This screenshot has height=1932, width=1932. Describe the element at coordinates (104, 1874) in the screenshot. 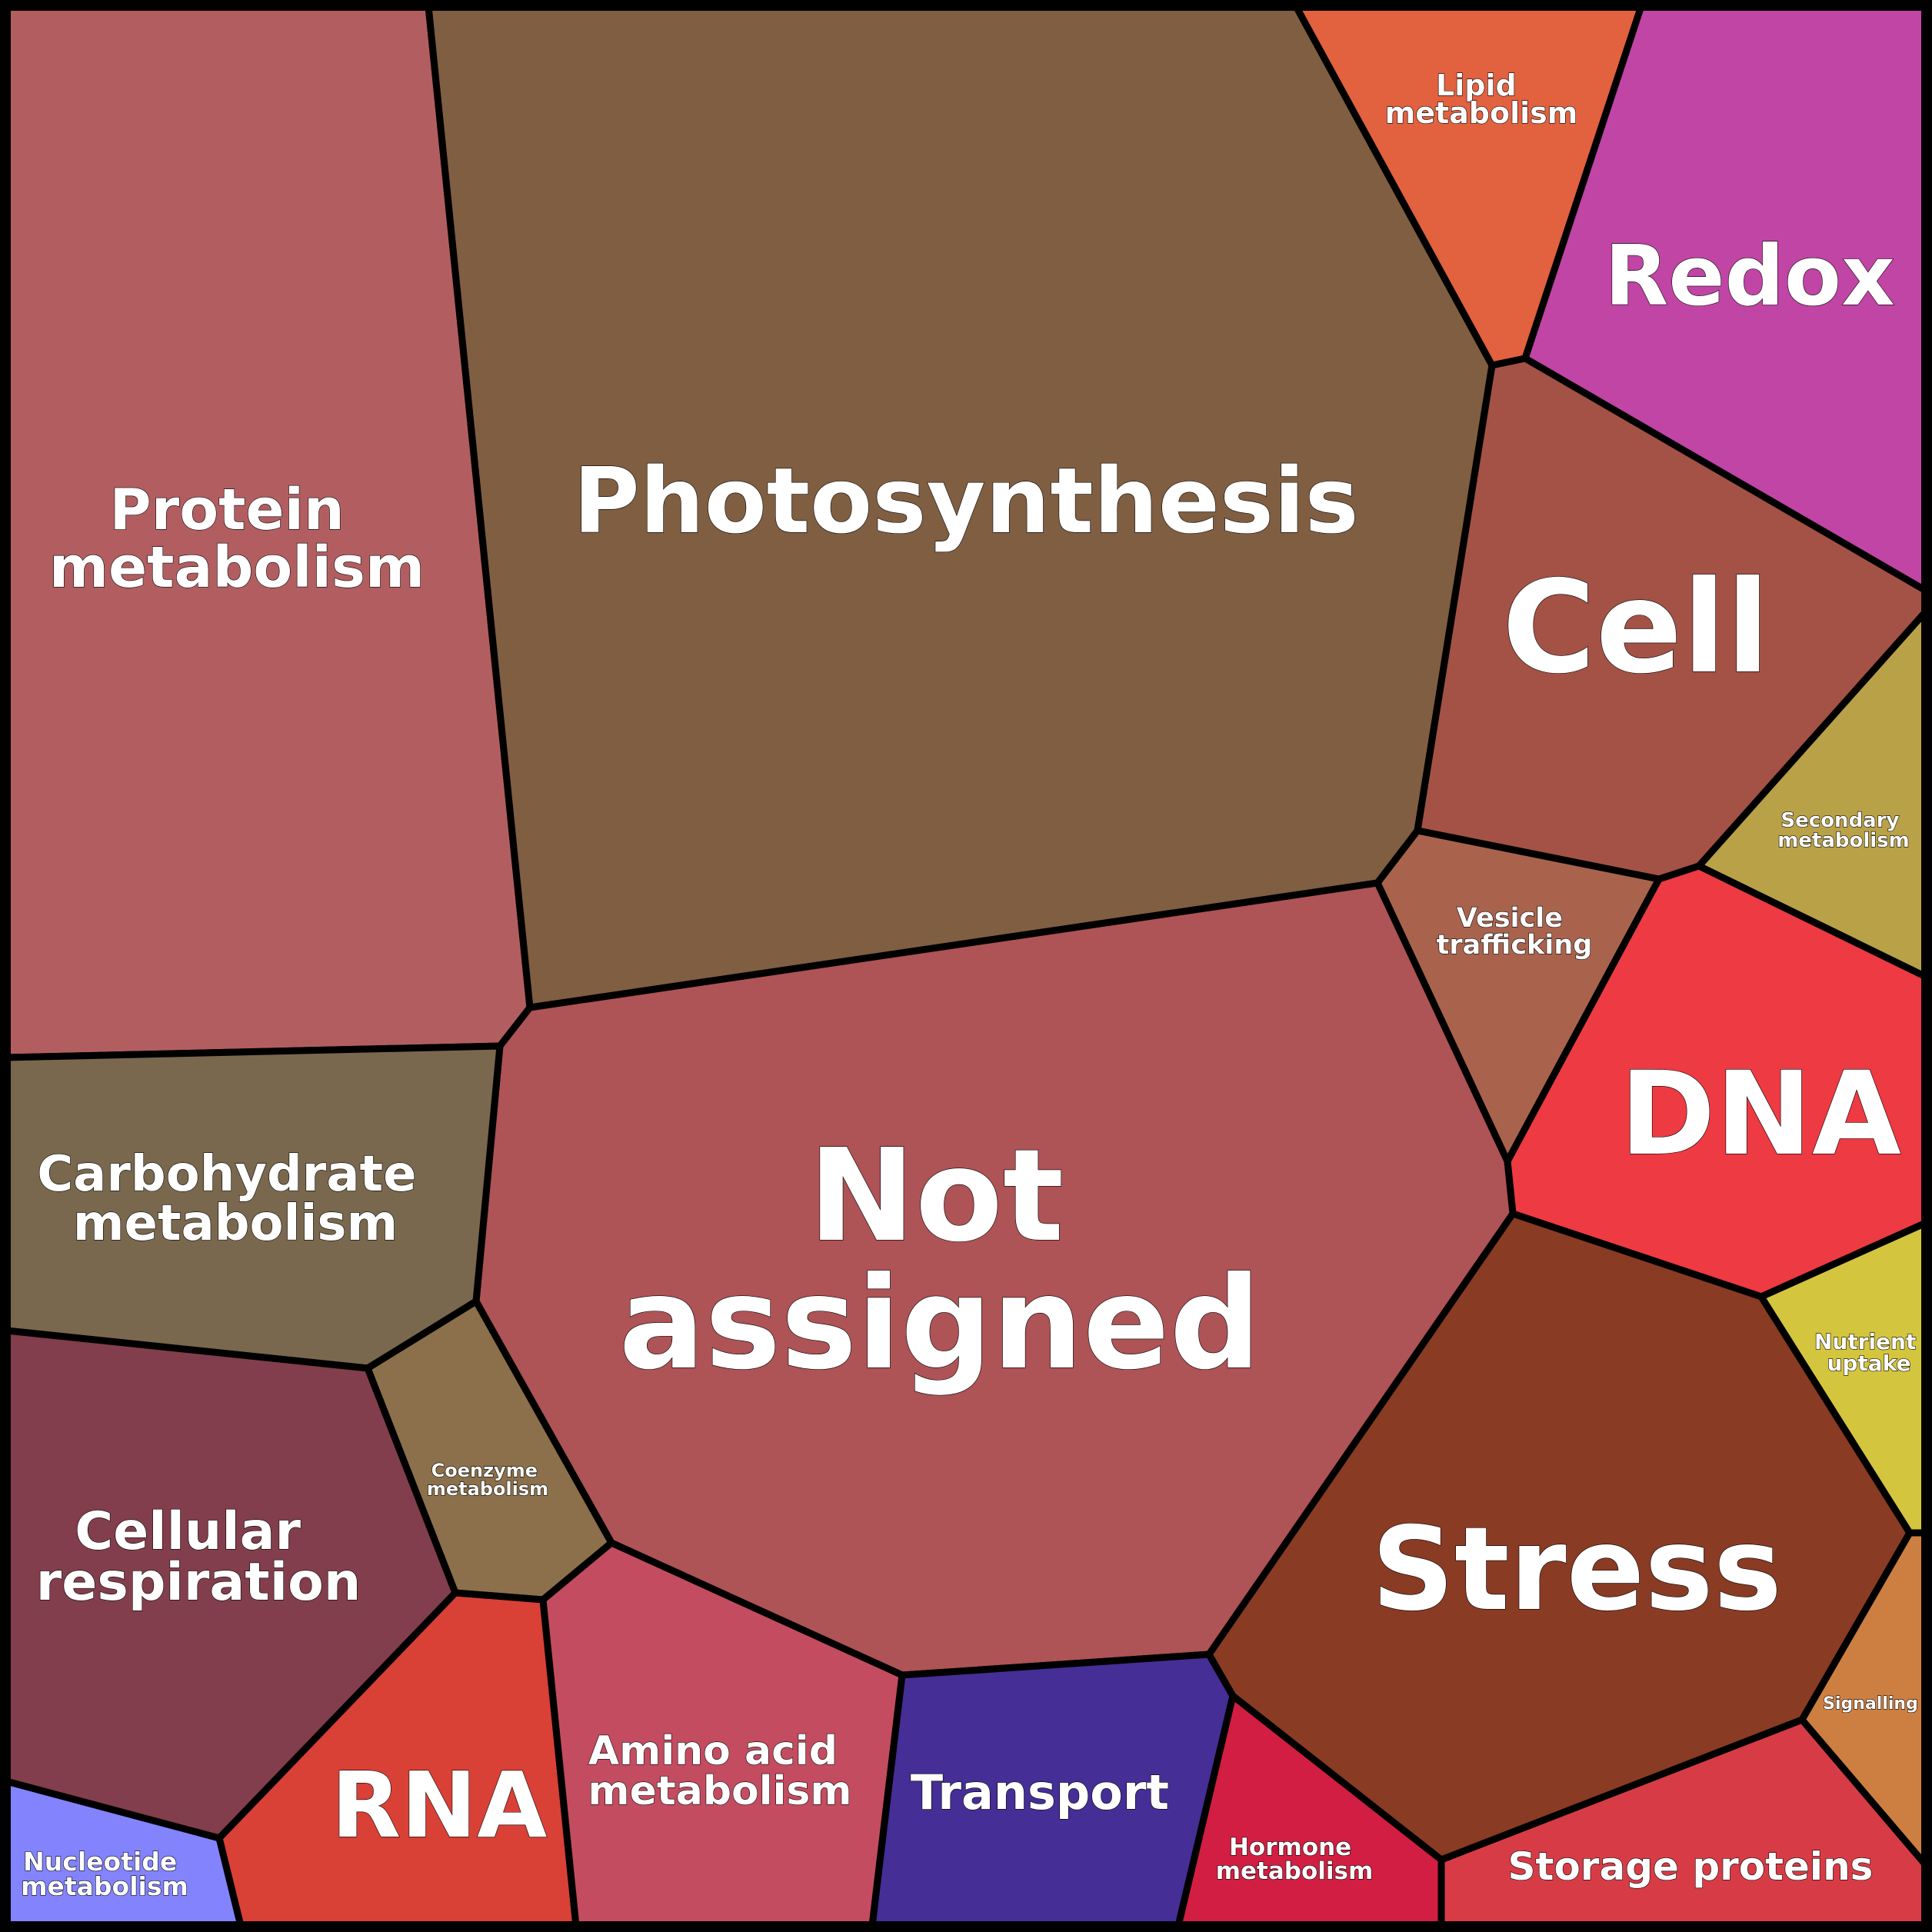

I see `nucleotide-metabolism-label: Nucleotide metabolism` at that location.